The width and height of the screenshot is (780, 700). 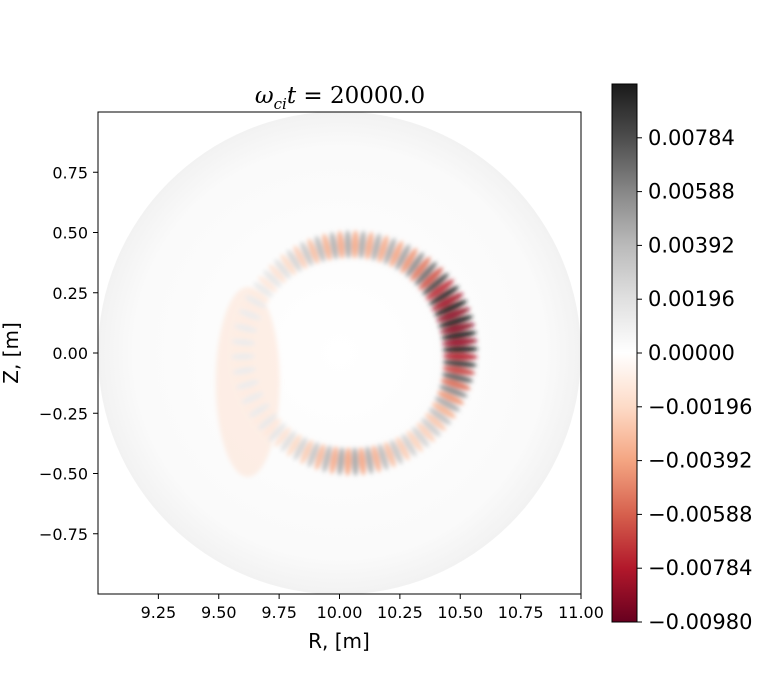 I want to click on colorbar-tick-label: 0.00196, so click(x=691, y=299).